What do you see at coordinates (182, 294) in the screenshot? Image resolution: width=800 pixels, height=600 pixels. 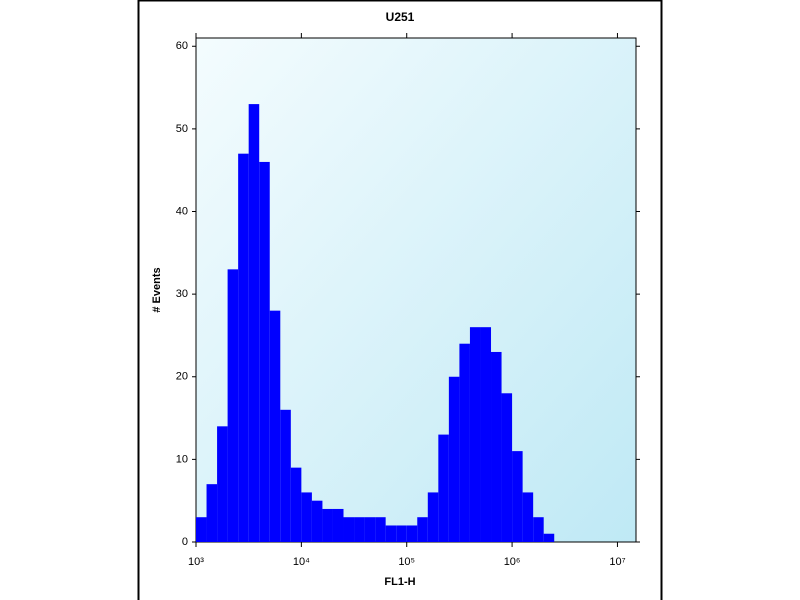 I see `y-tick-label: 30` at bounding box center [182, 294].